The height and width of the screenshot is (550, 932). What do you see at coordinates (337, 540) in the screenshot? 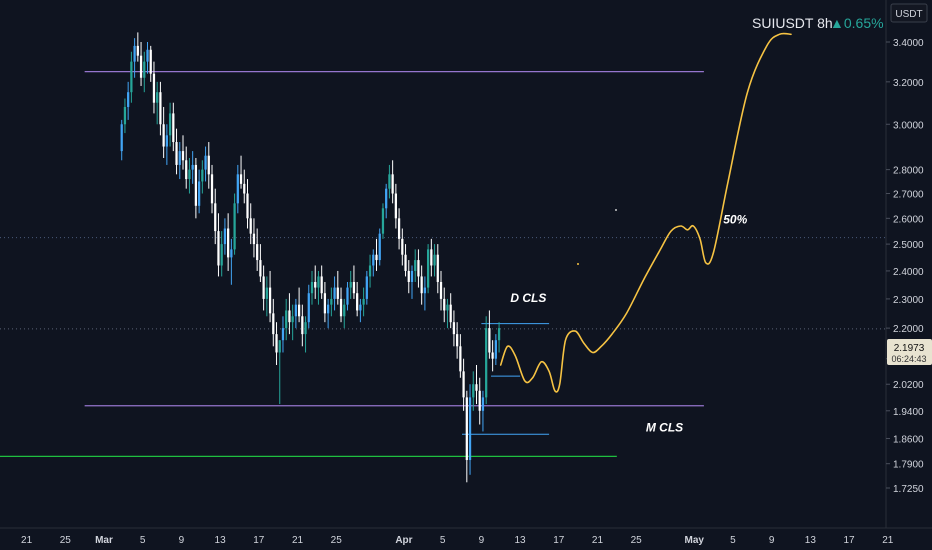
I see `x-tick-label: 25` at bounding box center [337, 540].